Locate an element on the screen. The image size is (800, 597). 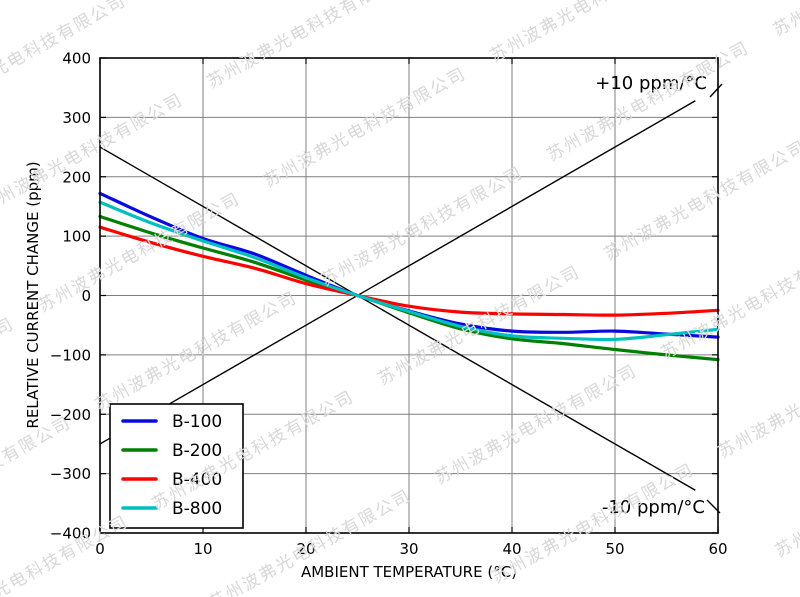
legend-label-B-800: B-800 is located at coordinates (197, 509).